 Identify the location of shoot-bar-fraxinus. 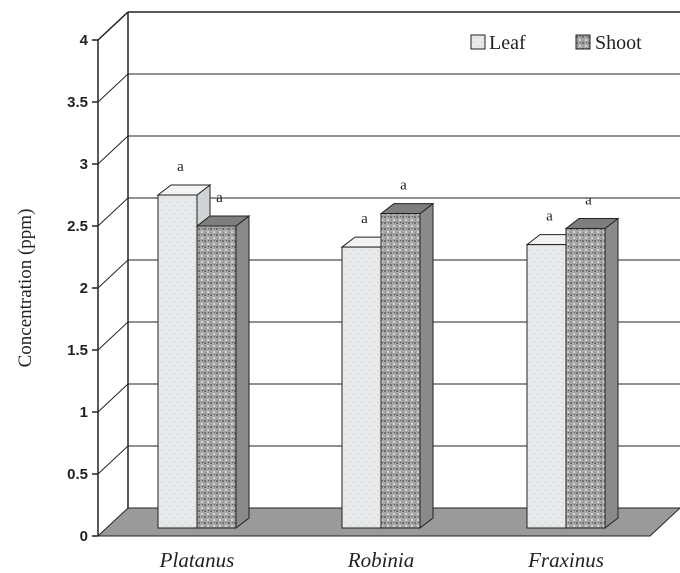
(592, 373).